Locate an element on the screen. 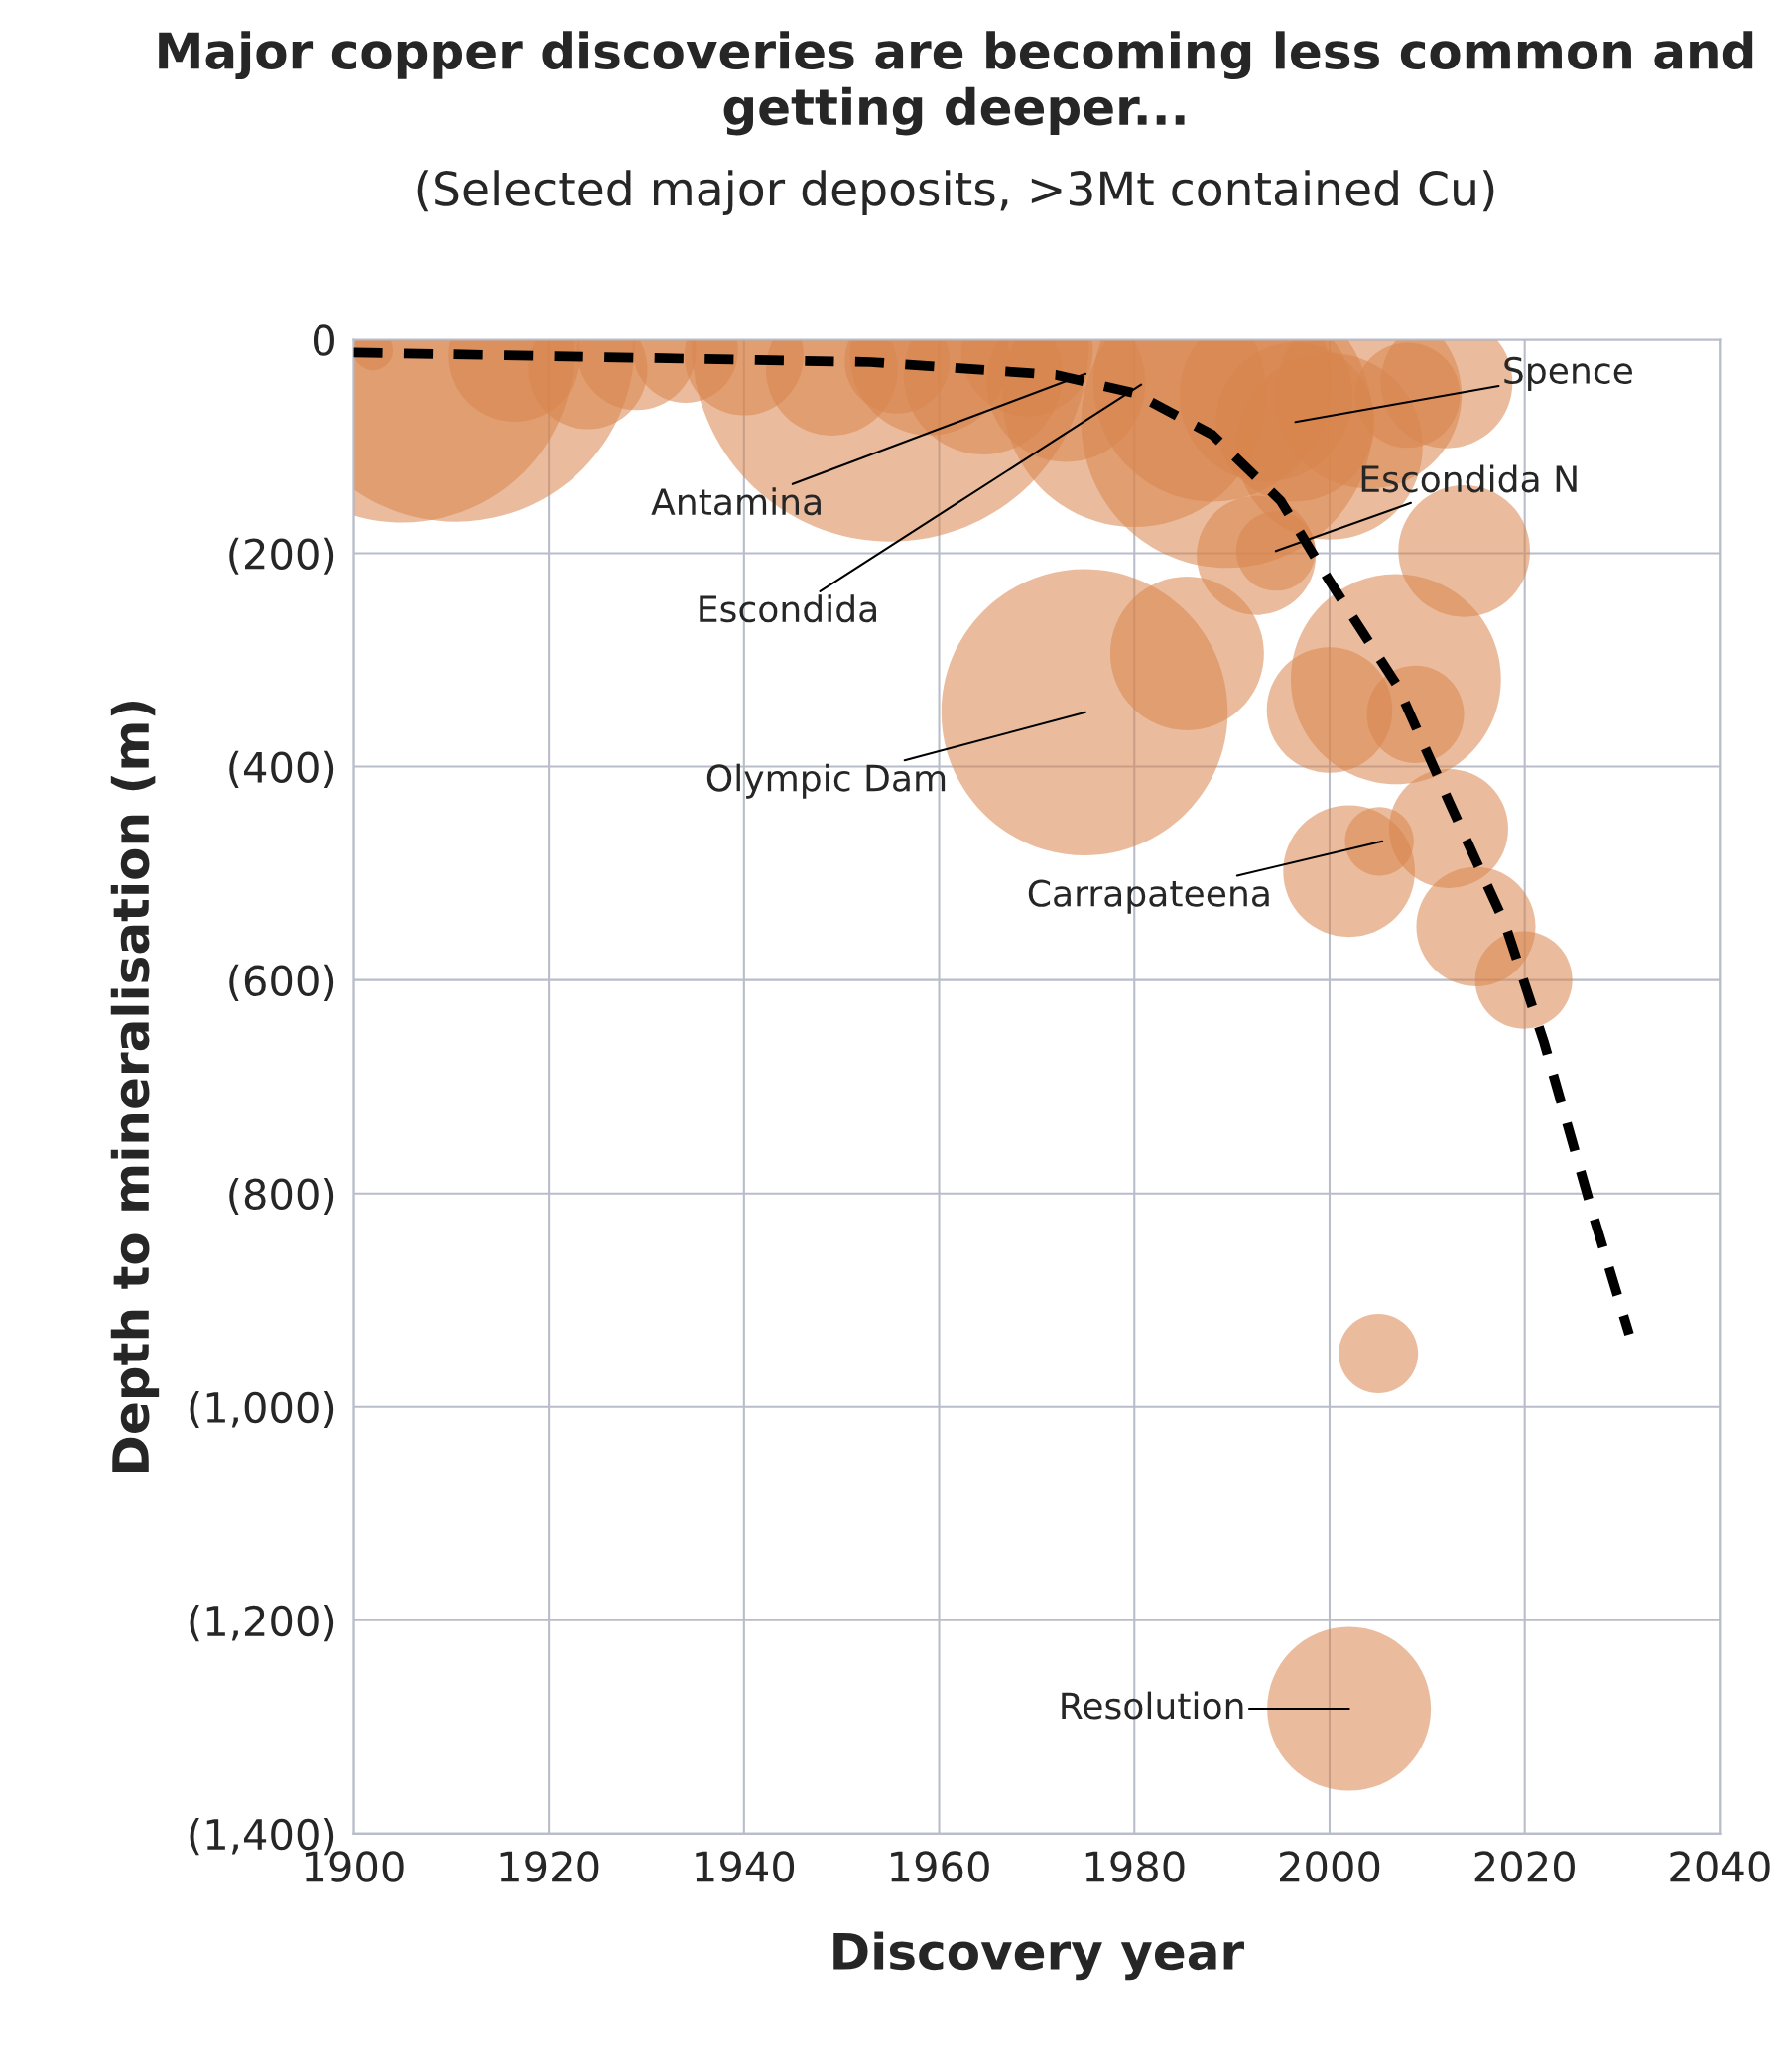 Image resolution: width=1786 pixels, height=2072 pixels. x-tick-label: 1960 is located at coordinates (940, 1866).